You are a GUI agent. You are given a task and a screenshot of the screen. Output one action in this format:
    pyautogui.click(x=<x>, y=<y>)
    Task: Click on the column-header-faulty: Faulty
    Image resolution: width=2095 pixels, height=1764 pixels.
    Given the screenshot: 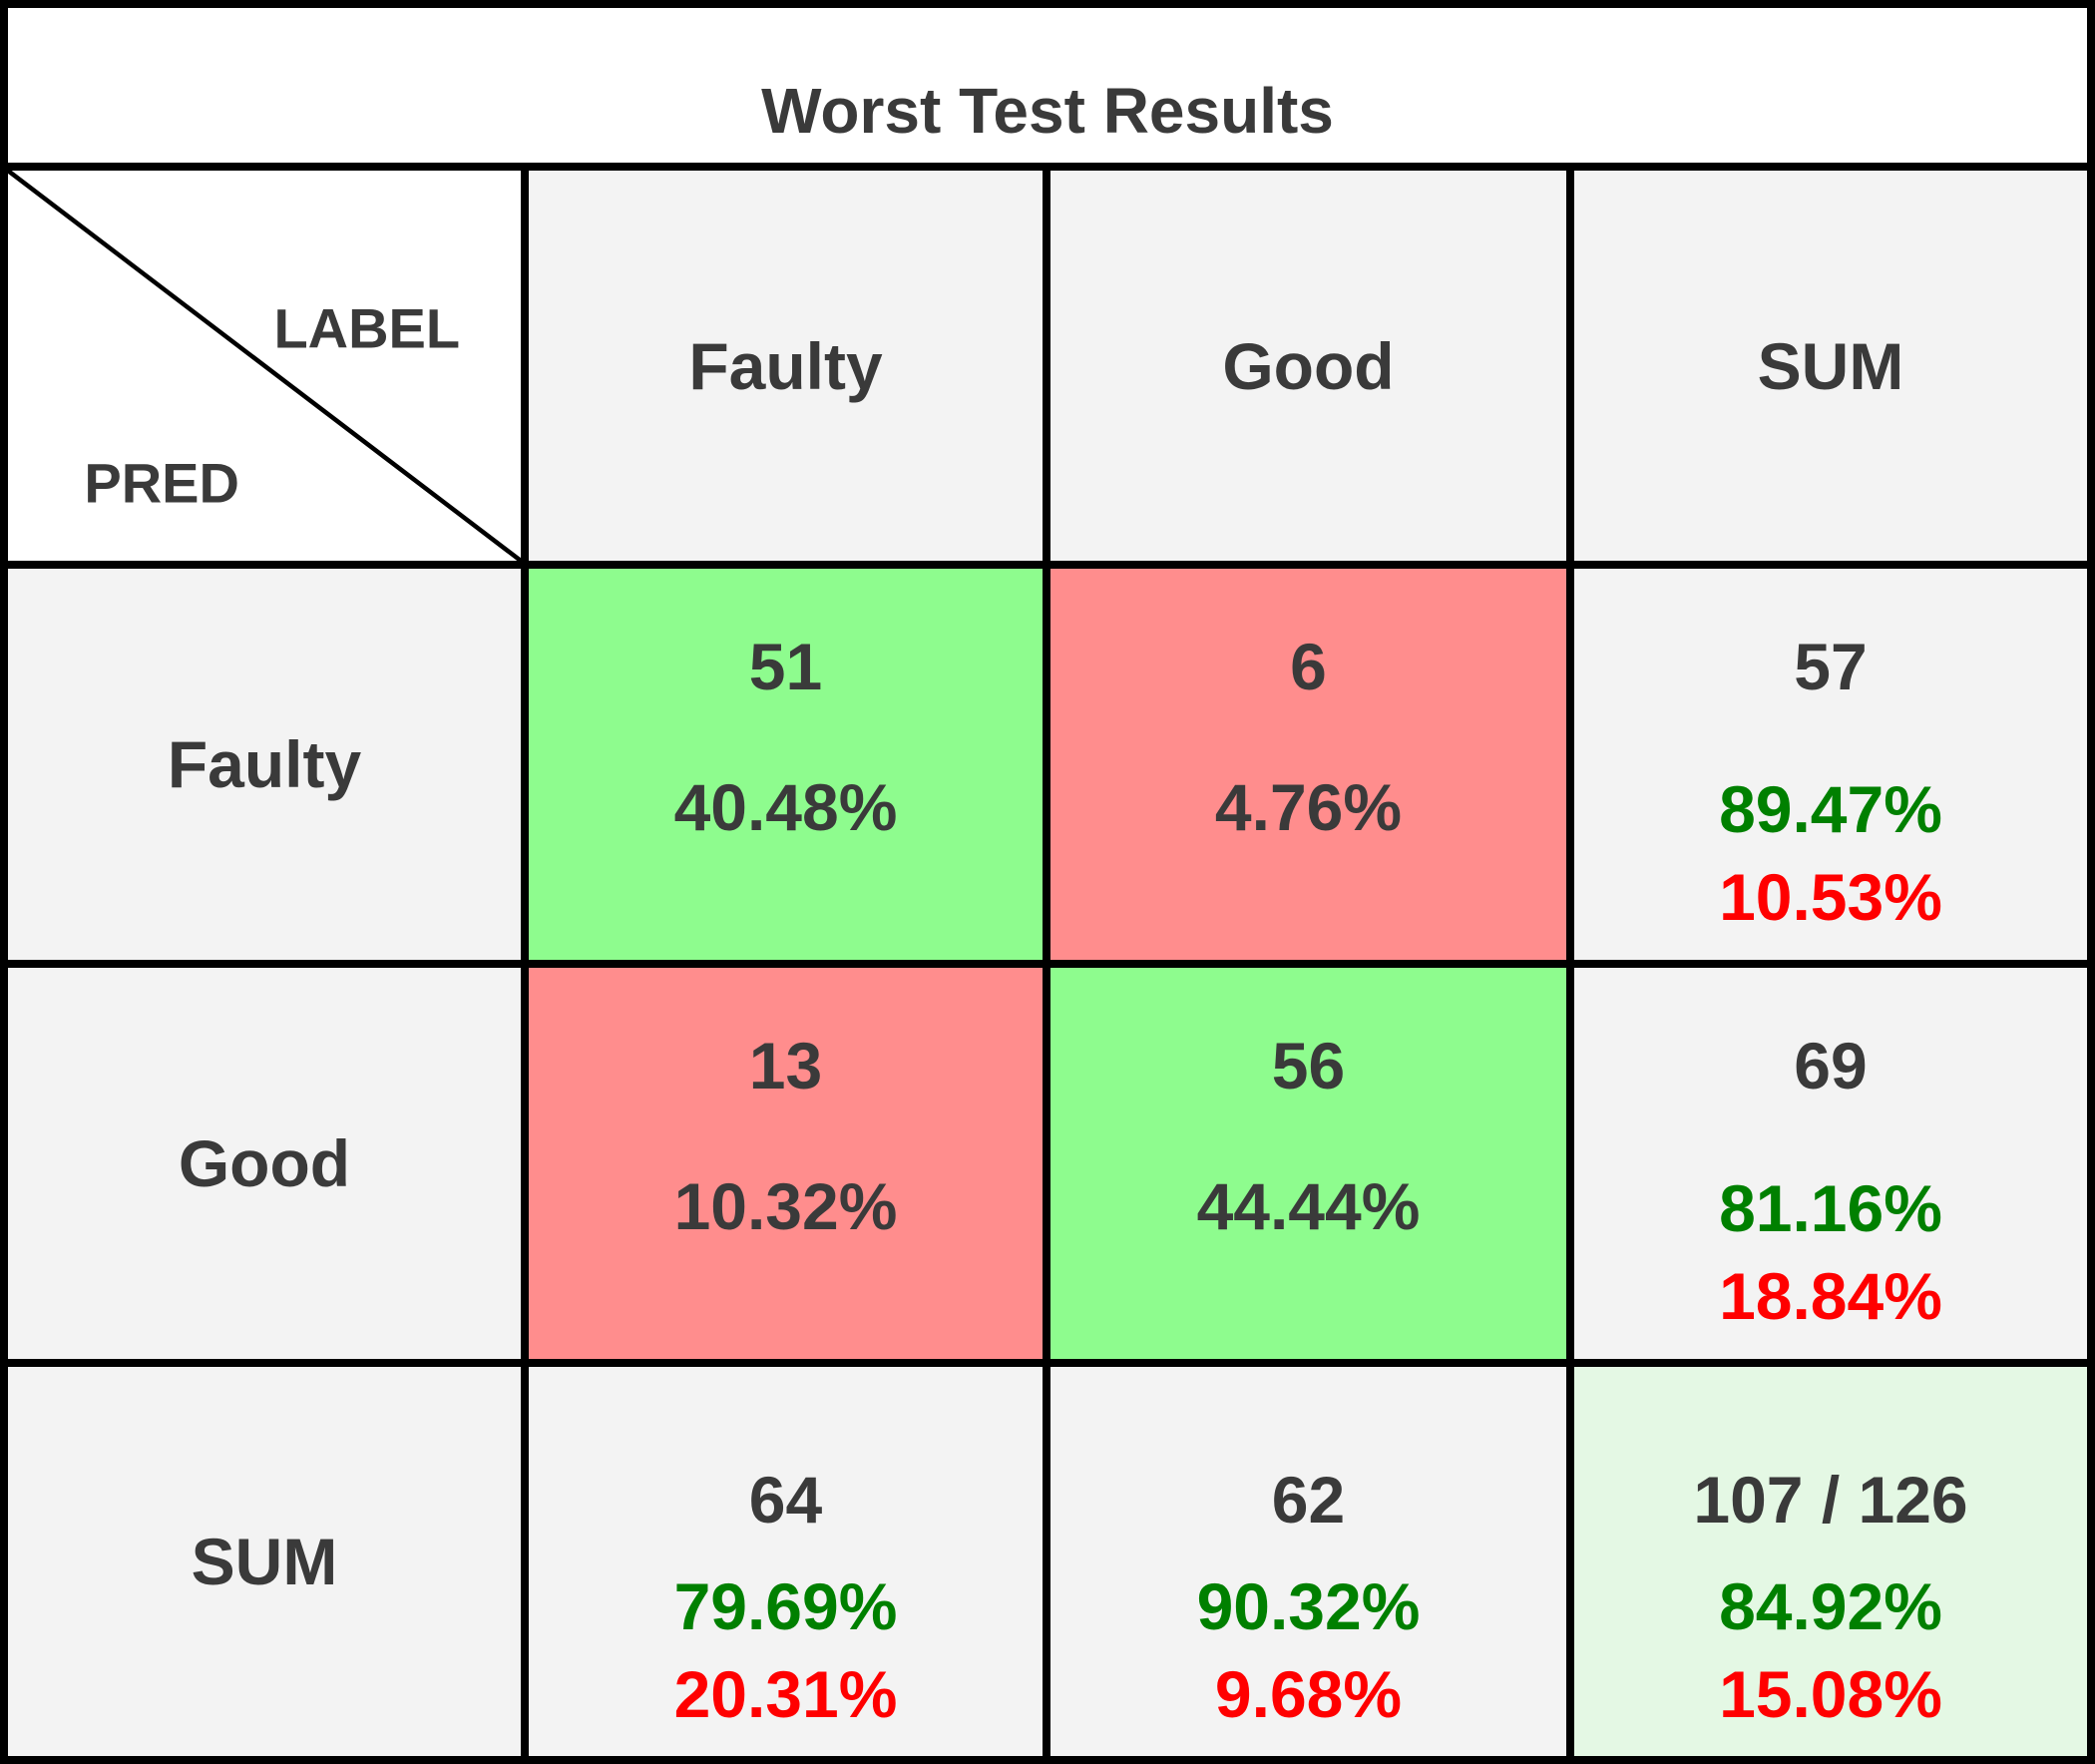 What is the action you would take?
    pyautogui.click(x=786, y=366)
    